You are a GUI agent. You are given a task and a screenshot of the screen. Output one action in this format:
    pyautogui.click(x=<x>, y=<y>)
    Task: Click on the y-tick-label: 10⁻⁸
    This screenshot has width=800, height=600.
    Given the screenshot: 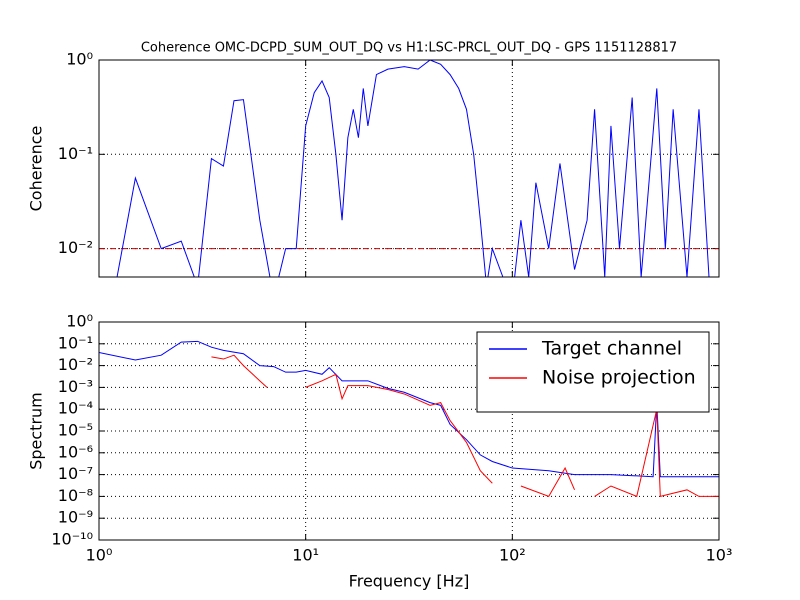 What is the action you would take?
    pyautogui.click(x=75, y=495)
    